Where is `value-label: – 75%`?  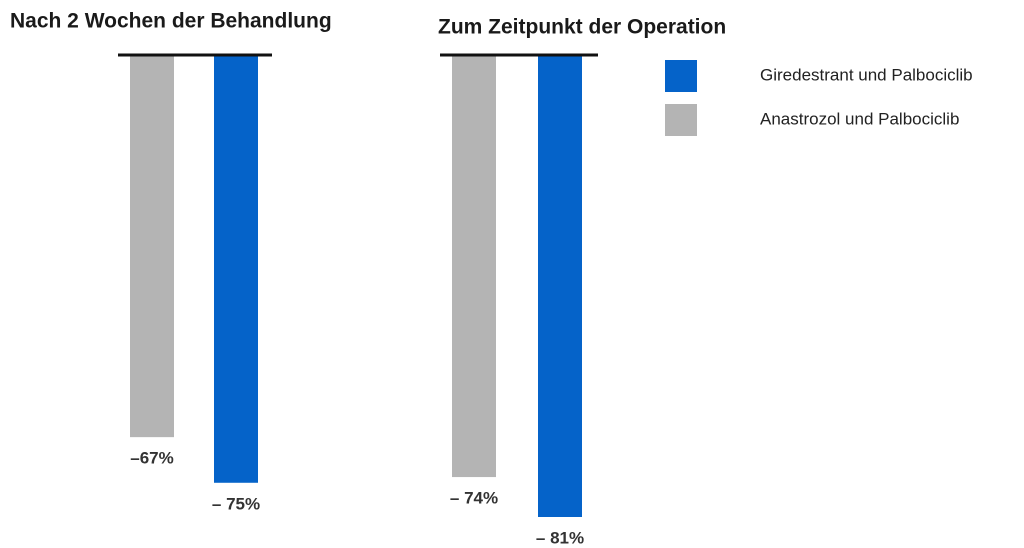
value-label: – 75% is located at coordinates (236, 503).